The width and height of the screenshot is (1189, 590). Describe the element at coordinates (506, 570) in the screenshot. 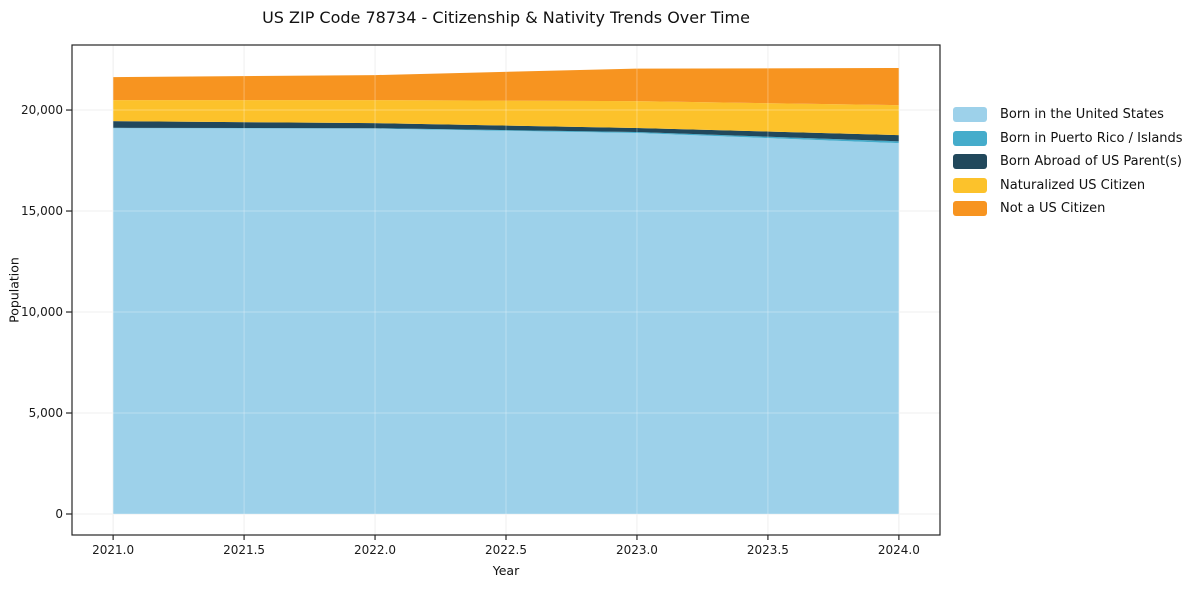

I see `x-axis-label: Year` at that location.